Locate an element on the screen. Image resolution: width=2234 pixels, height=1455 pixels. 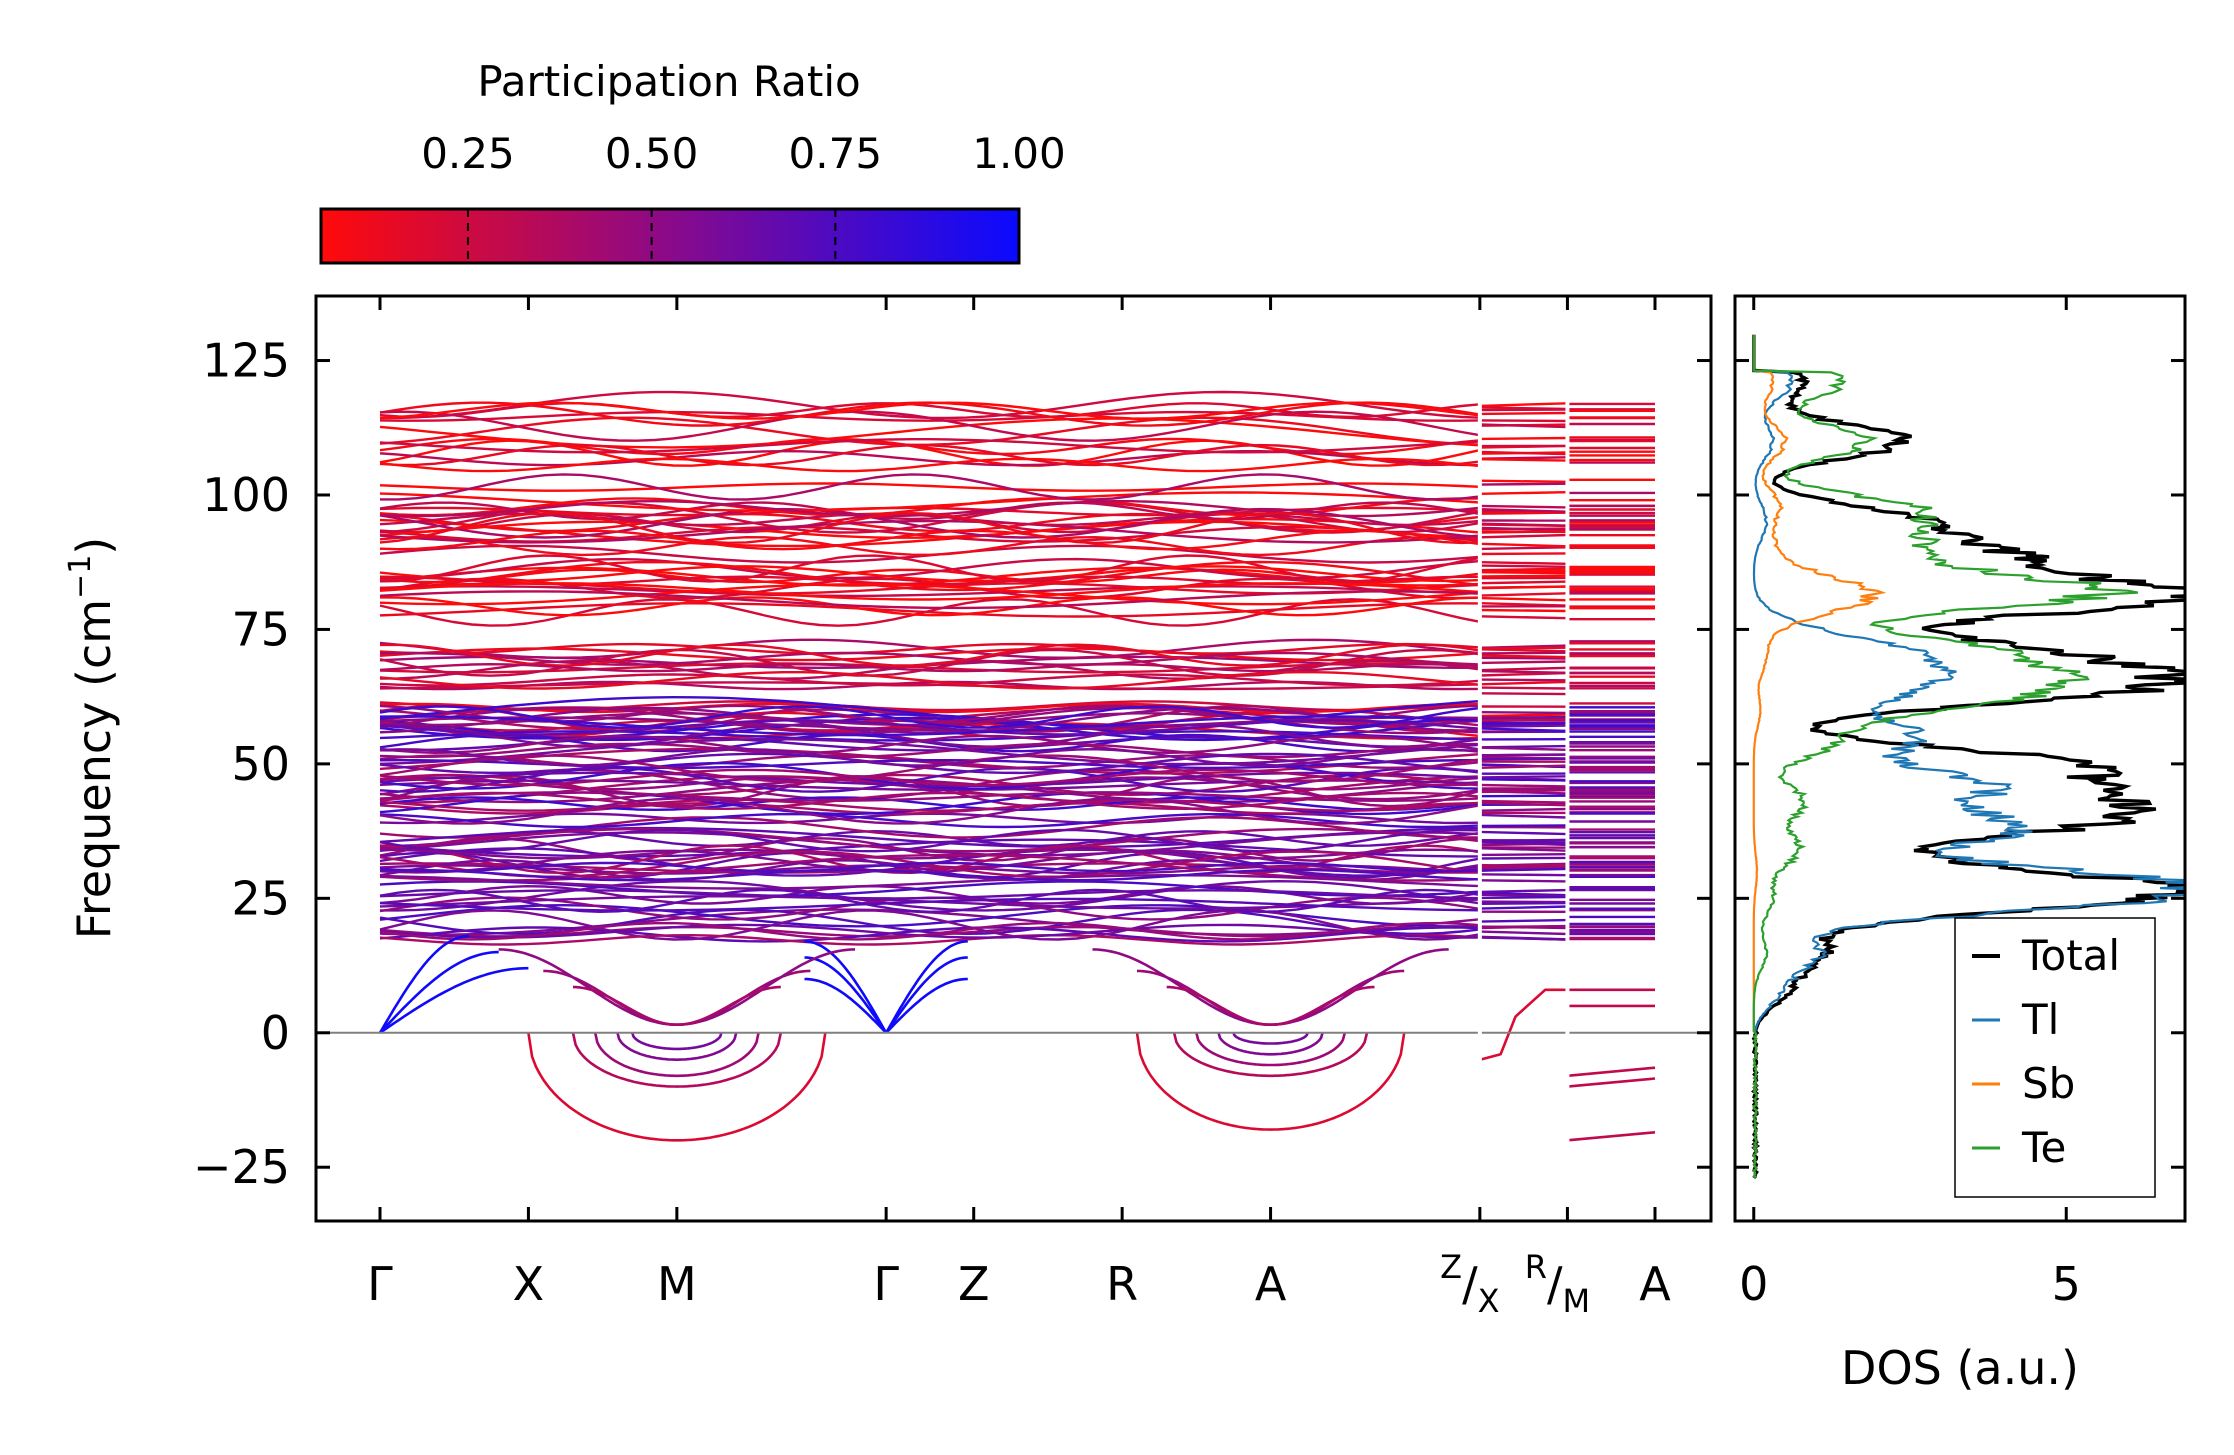
dos-series-te is located at coordinates (1945, 756).